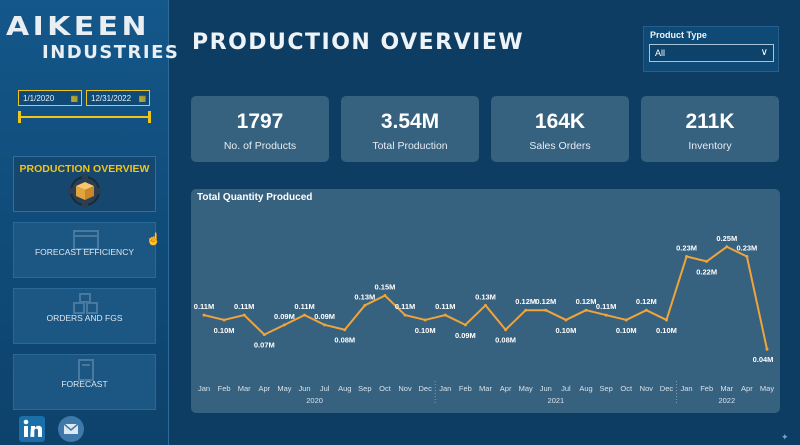 The width and height of the screenshot is (800, 445). I want to click on data-label: 0.07M, so click(264, 345).